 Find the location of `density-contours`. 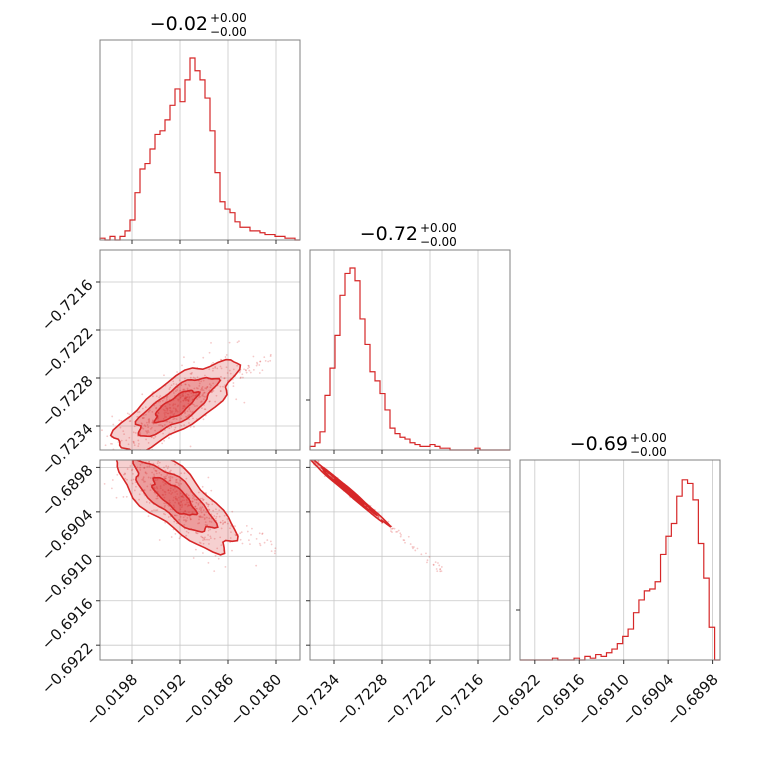

density-contours is located at coordinates (177, 508).